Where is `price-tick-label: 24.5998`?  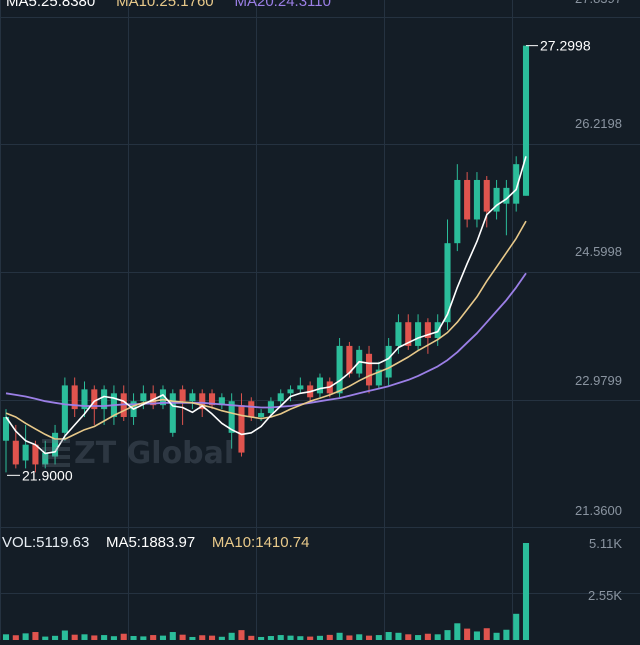
price-tick-label: 24.5998 is located at coordinates (598, 251).